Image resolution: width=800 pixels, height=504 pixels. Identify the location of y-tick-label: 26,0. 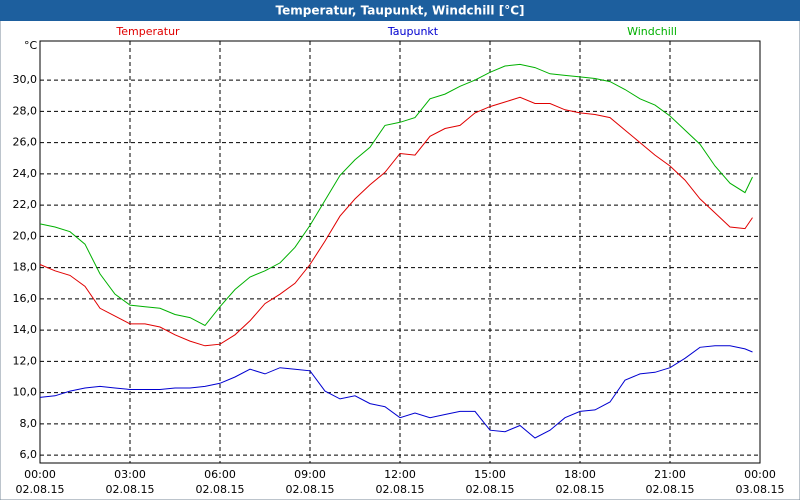
(25, 142).